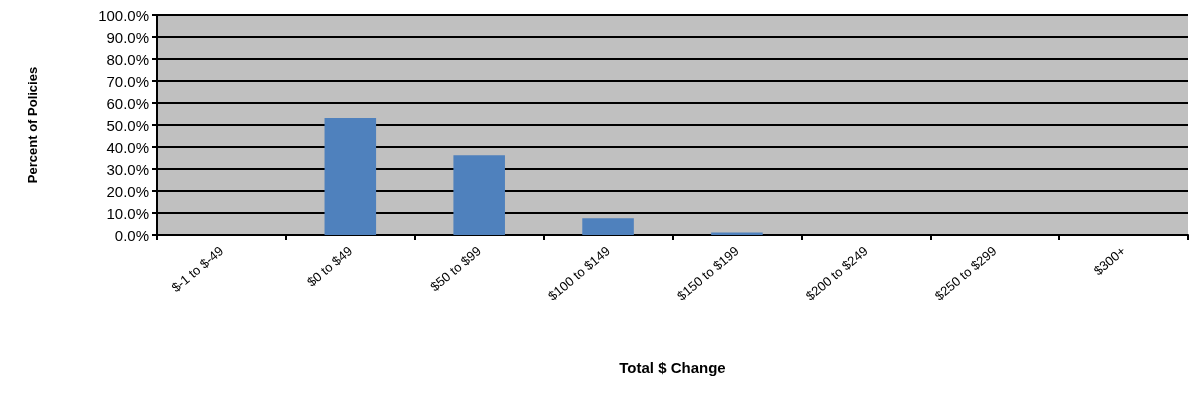 The height and width of the screenshot is (410, 1192). I want to click on x-axis-title: Total $ Change, so click(672, 367).